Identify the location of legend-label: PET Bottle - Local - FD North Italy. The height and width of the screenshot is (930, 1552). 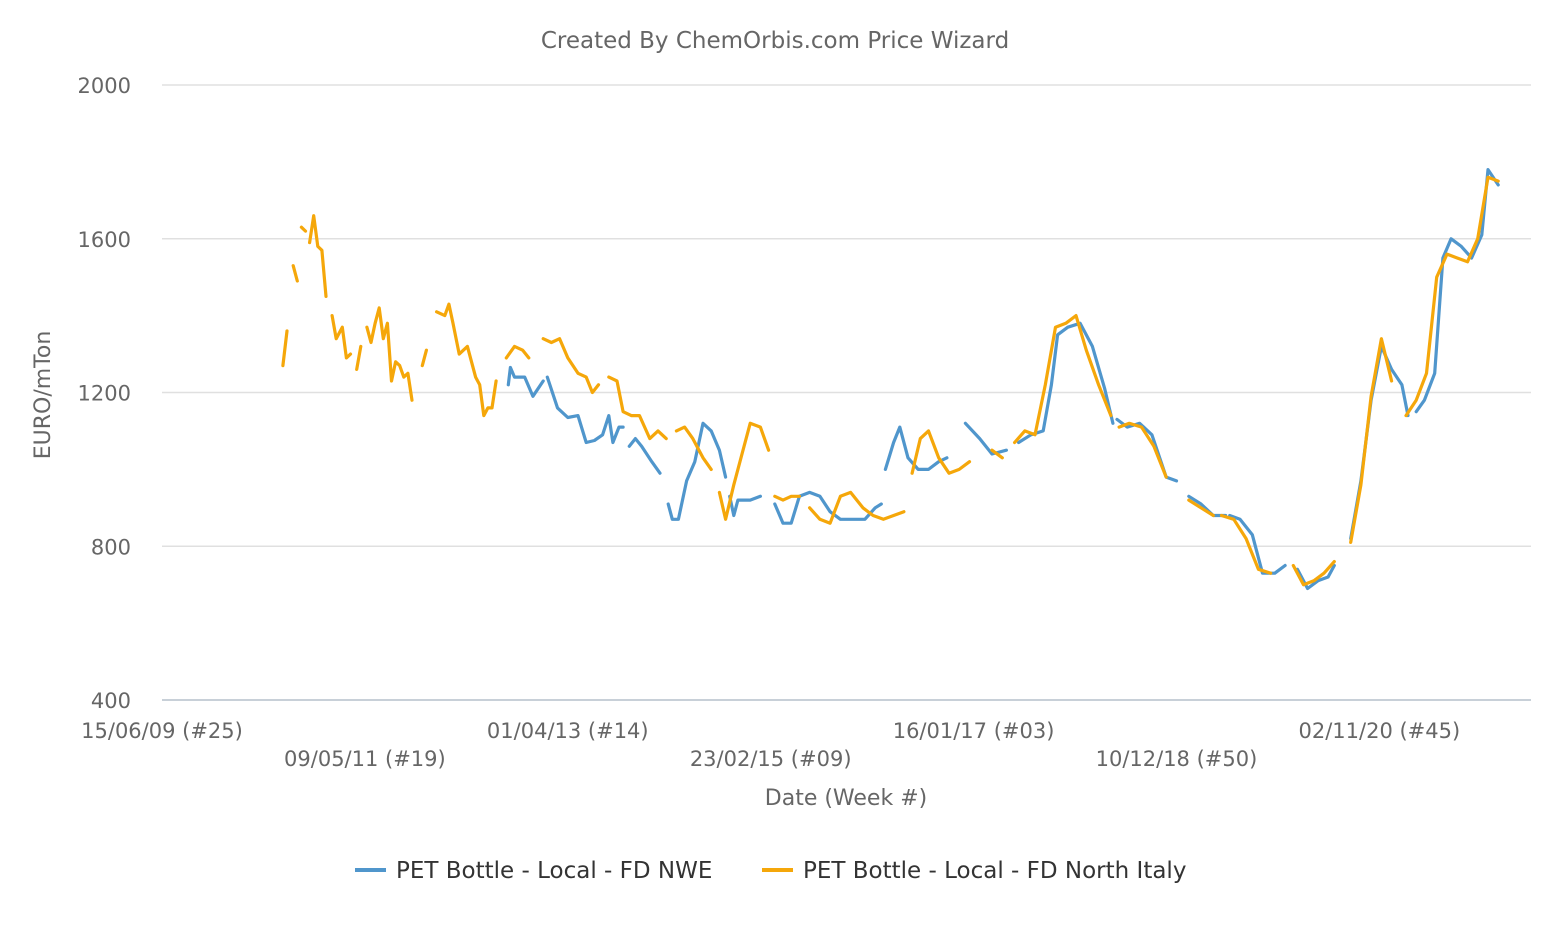
(994, 871).